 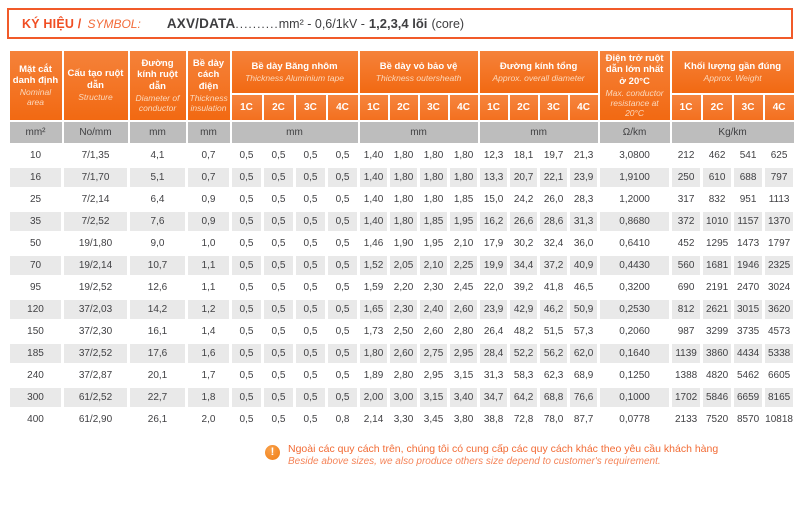 What do you see at coordinates (732, 72) in the screenshot?
I see `col-header-weight: Khối lượng gần đúng Approx. Weight` at bounding box center [732, 72].